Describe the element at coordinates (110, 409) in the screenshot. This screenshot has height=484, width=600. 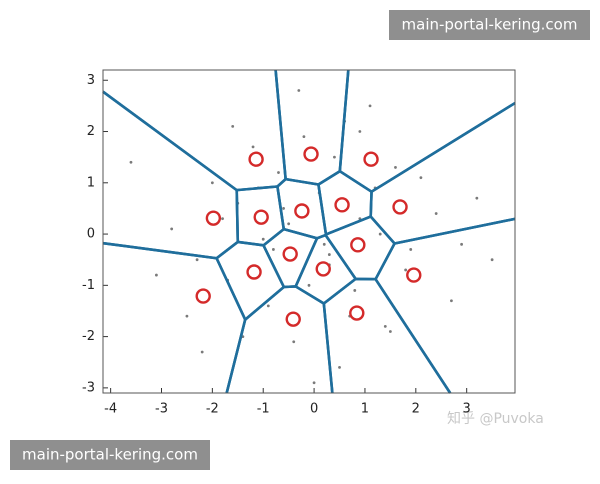
I see `x-tick-label: -4` at that location.